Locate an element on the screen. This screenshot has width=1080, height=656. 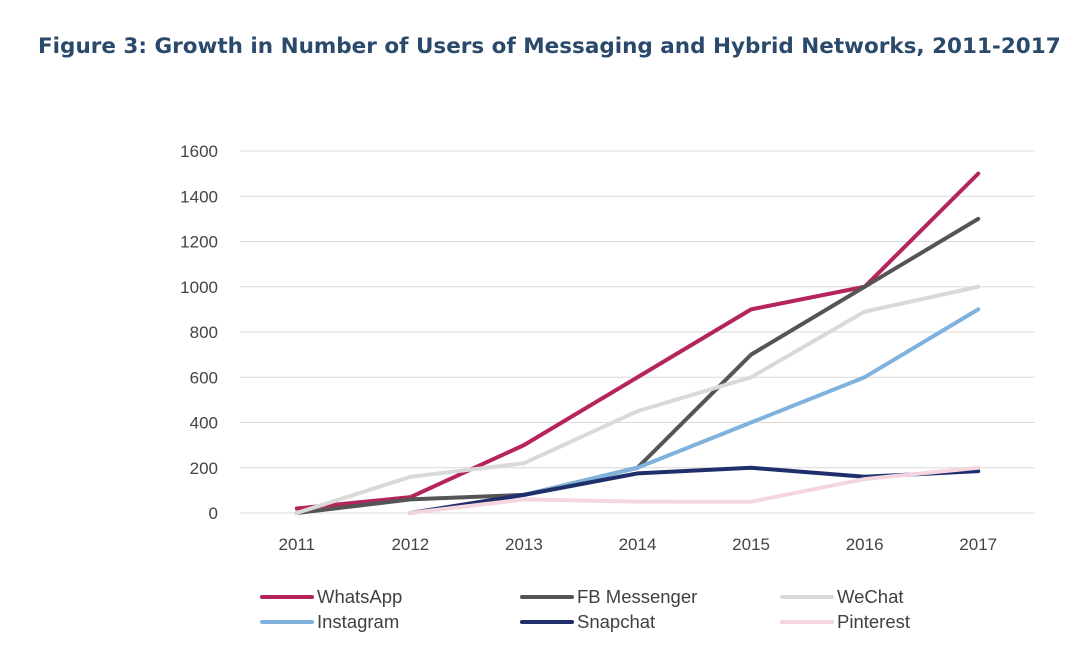
y-tick-label: 1000 is located at coordinates (199, 287).